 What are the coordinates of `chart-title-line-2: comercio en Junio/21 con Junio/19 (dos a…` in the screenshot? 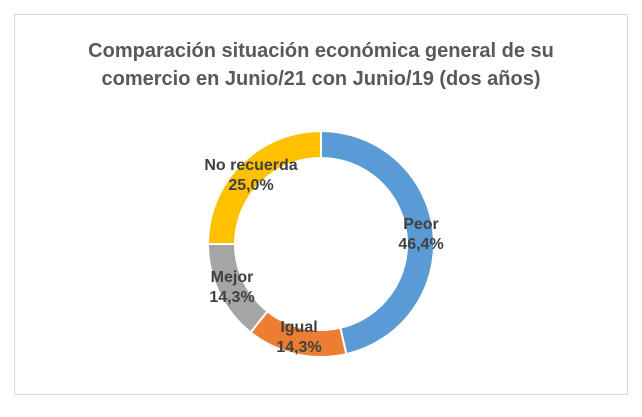 It's located at (321, 79).